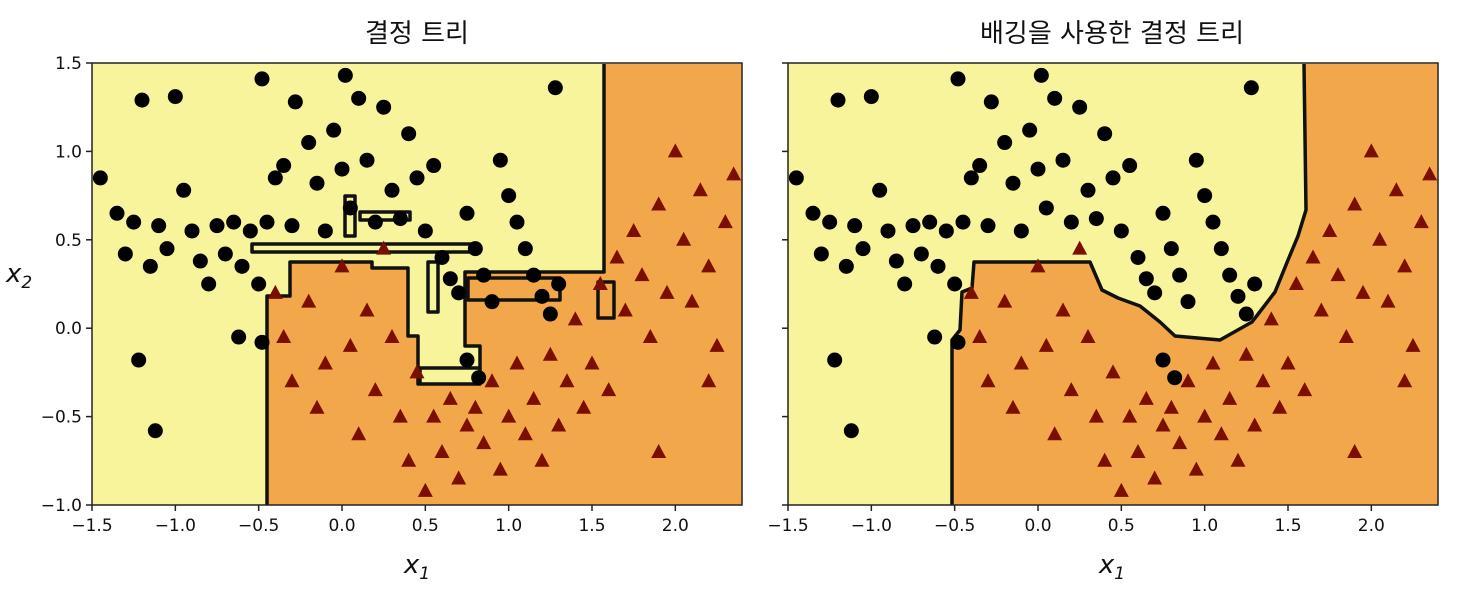 The height and width of the screenshot is (594, 1471). Describe the element at coordinates (61, 506) in the screenshot. I see `y-tick-label: −1.0` at that location.